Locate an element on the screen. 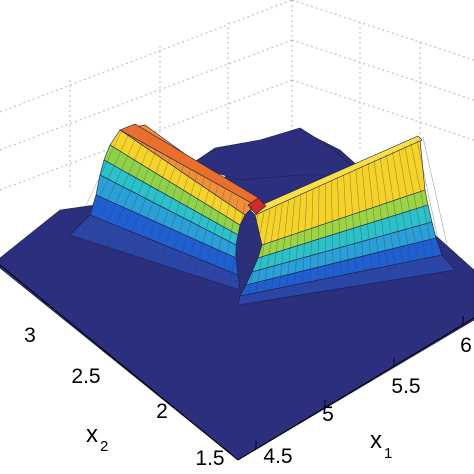 The image size is (474, 474). right-arm-top is located at coordinates (336, 175).